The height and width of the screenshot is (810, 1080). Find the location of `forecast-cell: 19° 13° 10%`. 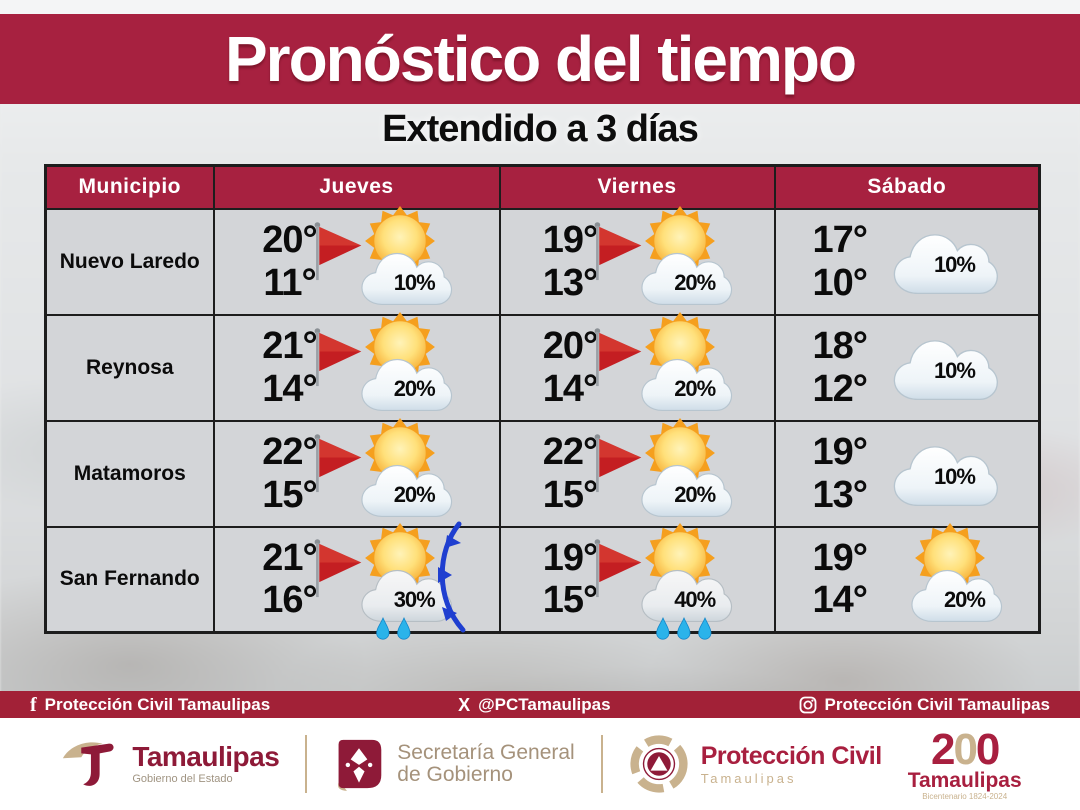

forecast-cell: 19° 13° 10% is located at coordinates (907, 473).